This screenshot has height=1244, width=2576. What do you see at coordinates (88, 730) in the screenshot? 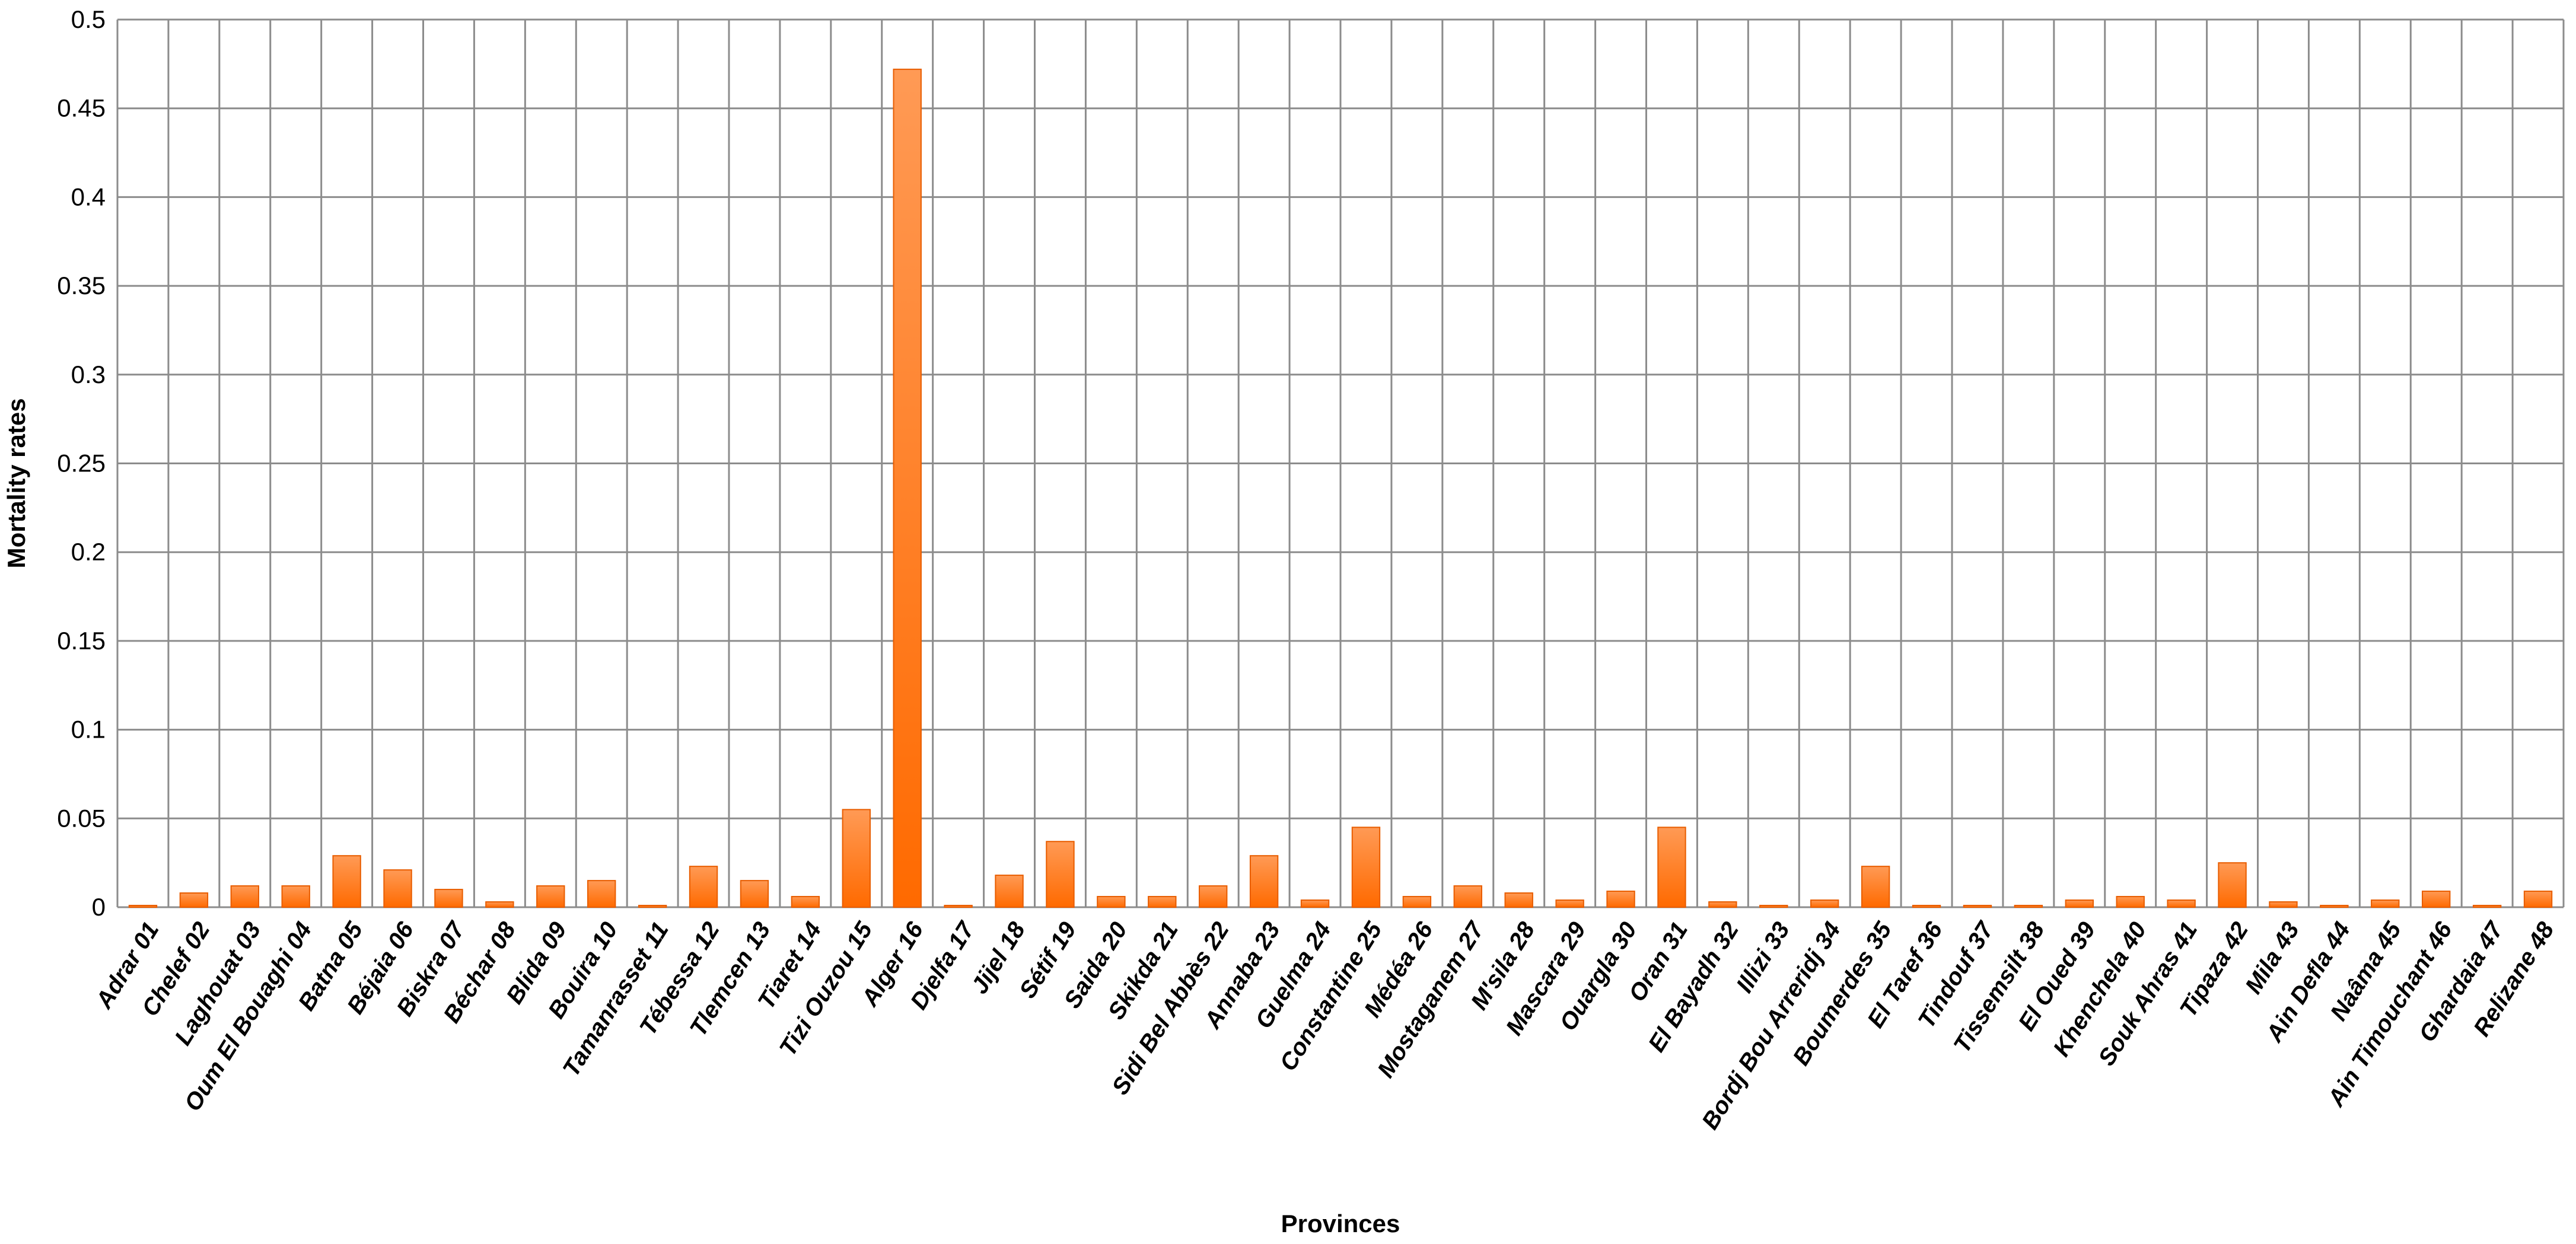
I see `y-tick-label: 0.1` at bounding box center [88, 730].